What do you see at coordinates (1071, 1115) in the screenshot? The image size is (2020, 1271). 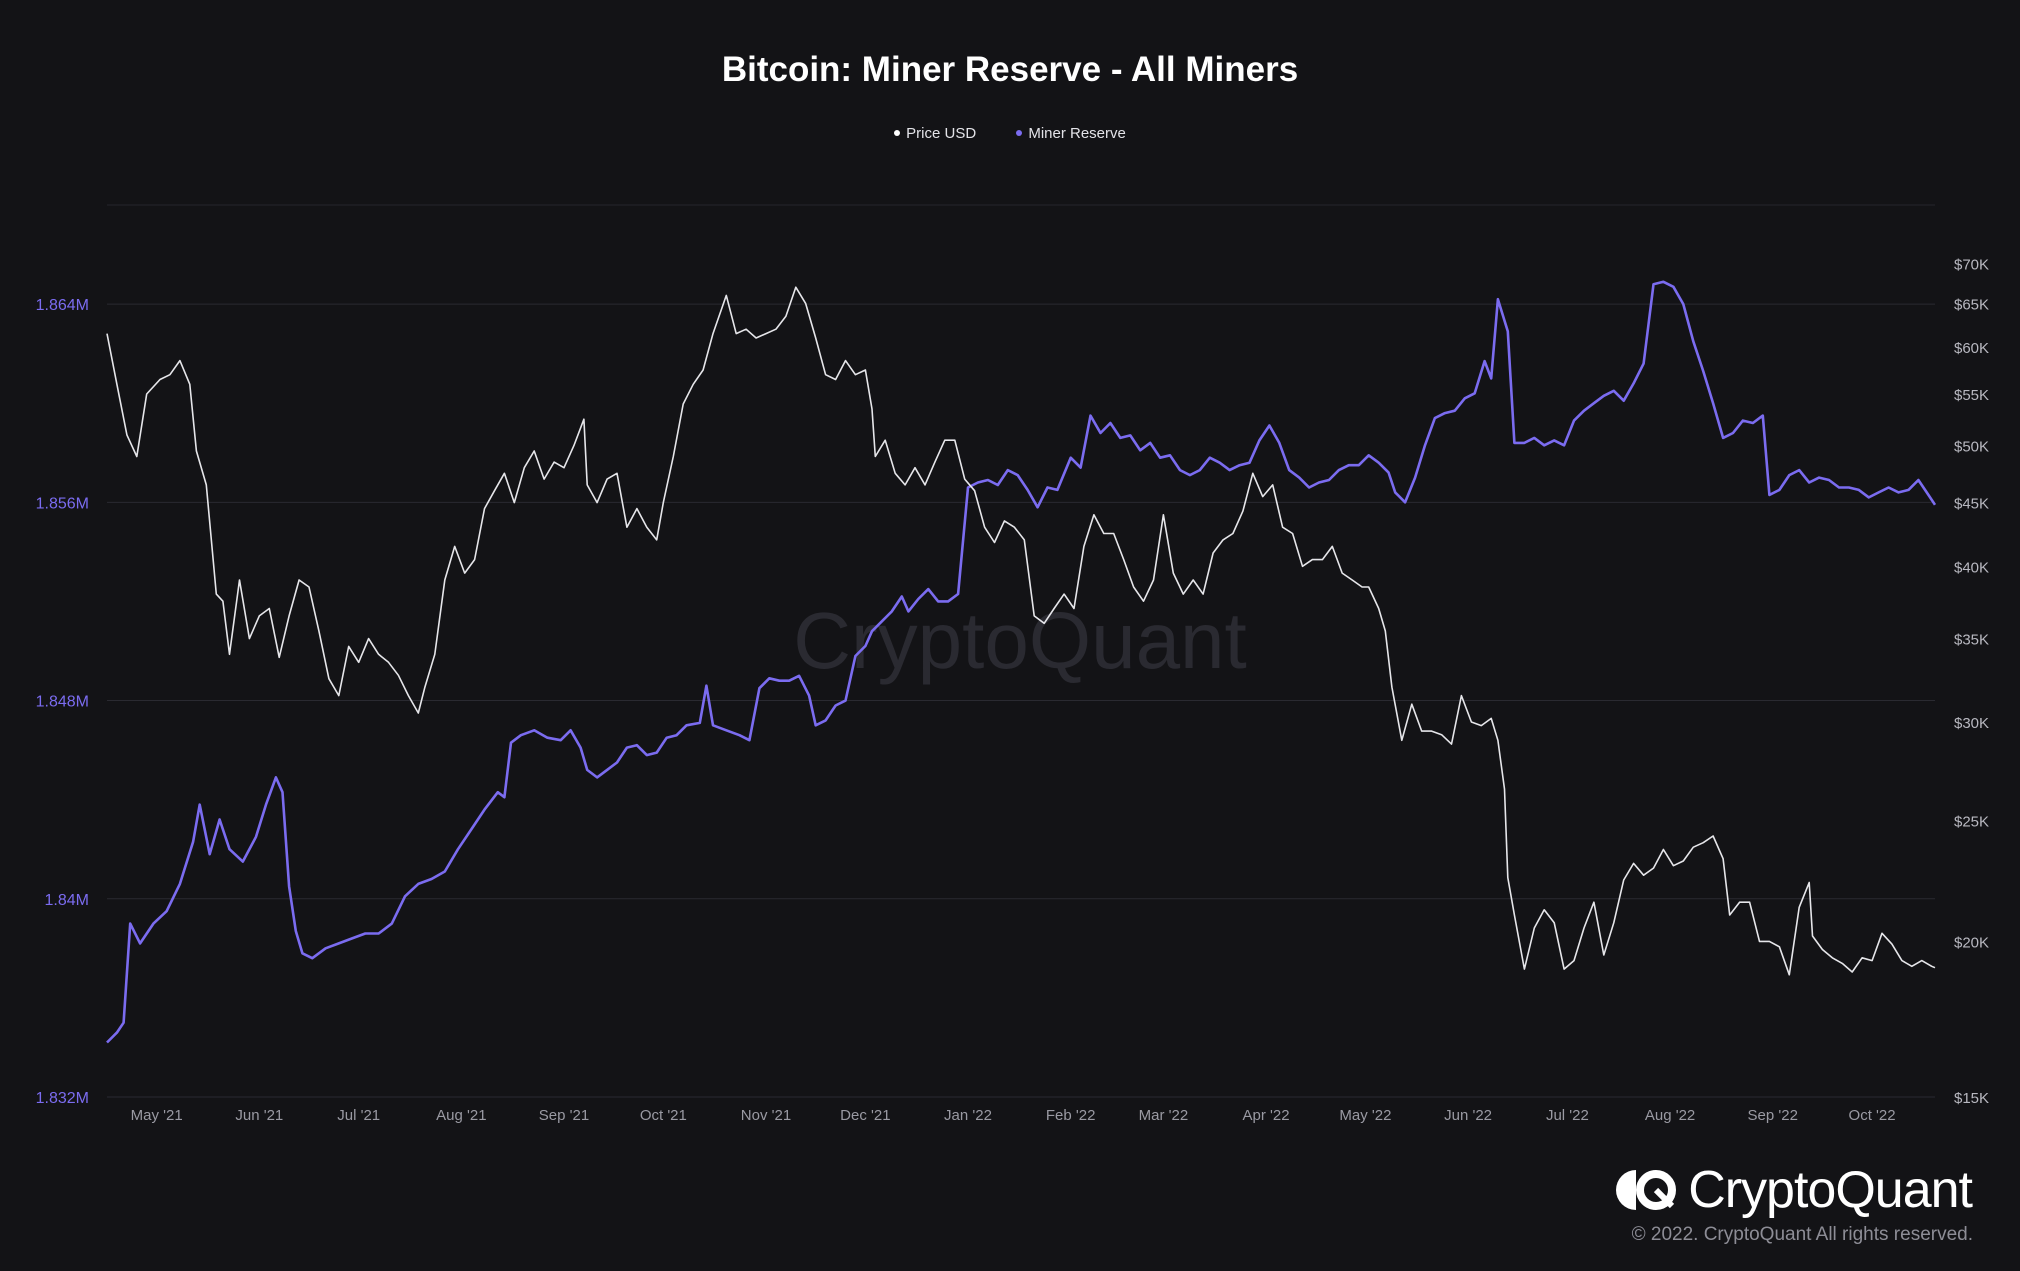 I see `x-tick-label: Feb '22` at bounding box center [1071, 1115].